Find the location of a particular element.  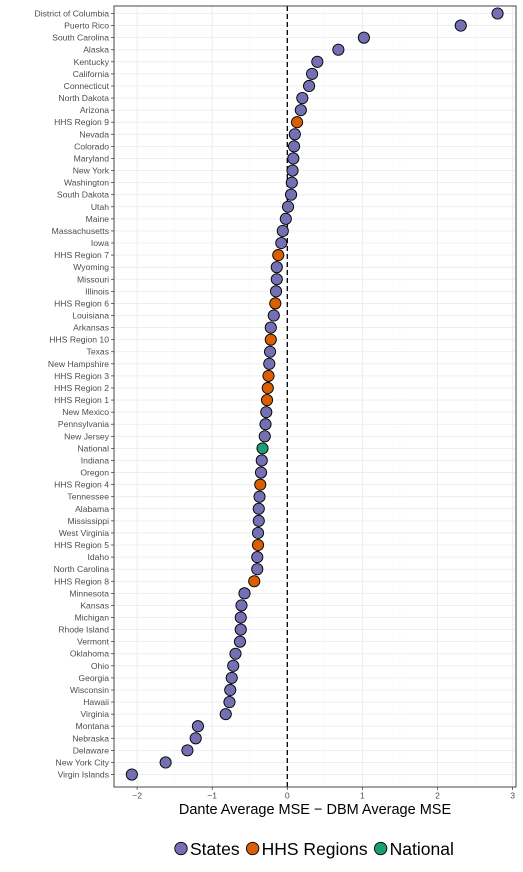

point-national is located at coordinates (262, 448).